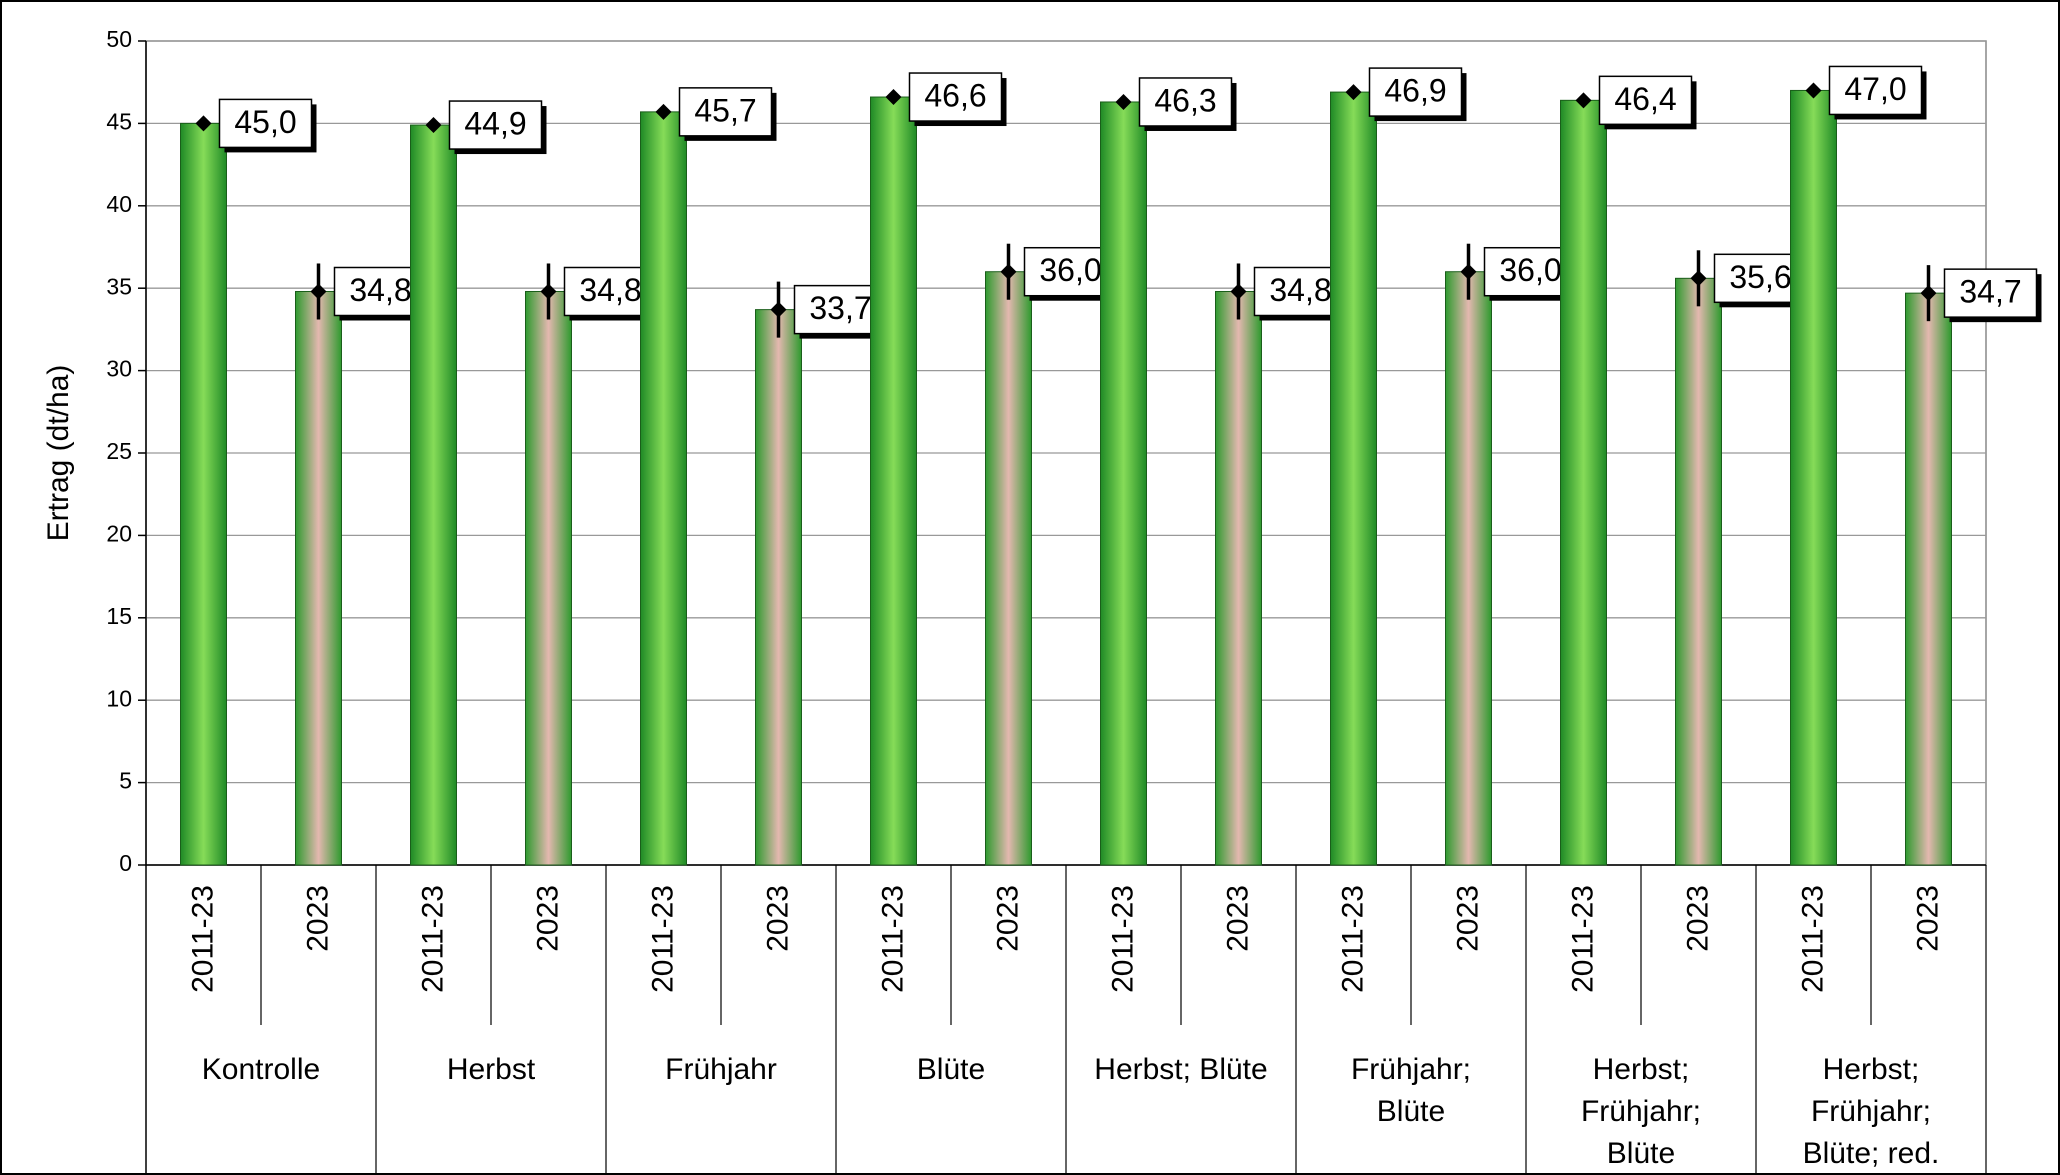  I want to click on data-label: 45,7, so click(725, 110).